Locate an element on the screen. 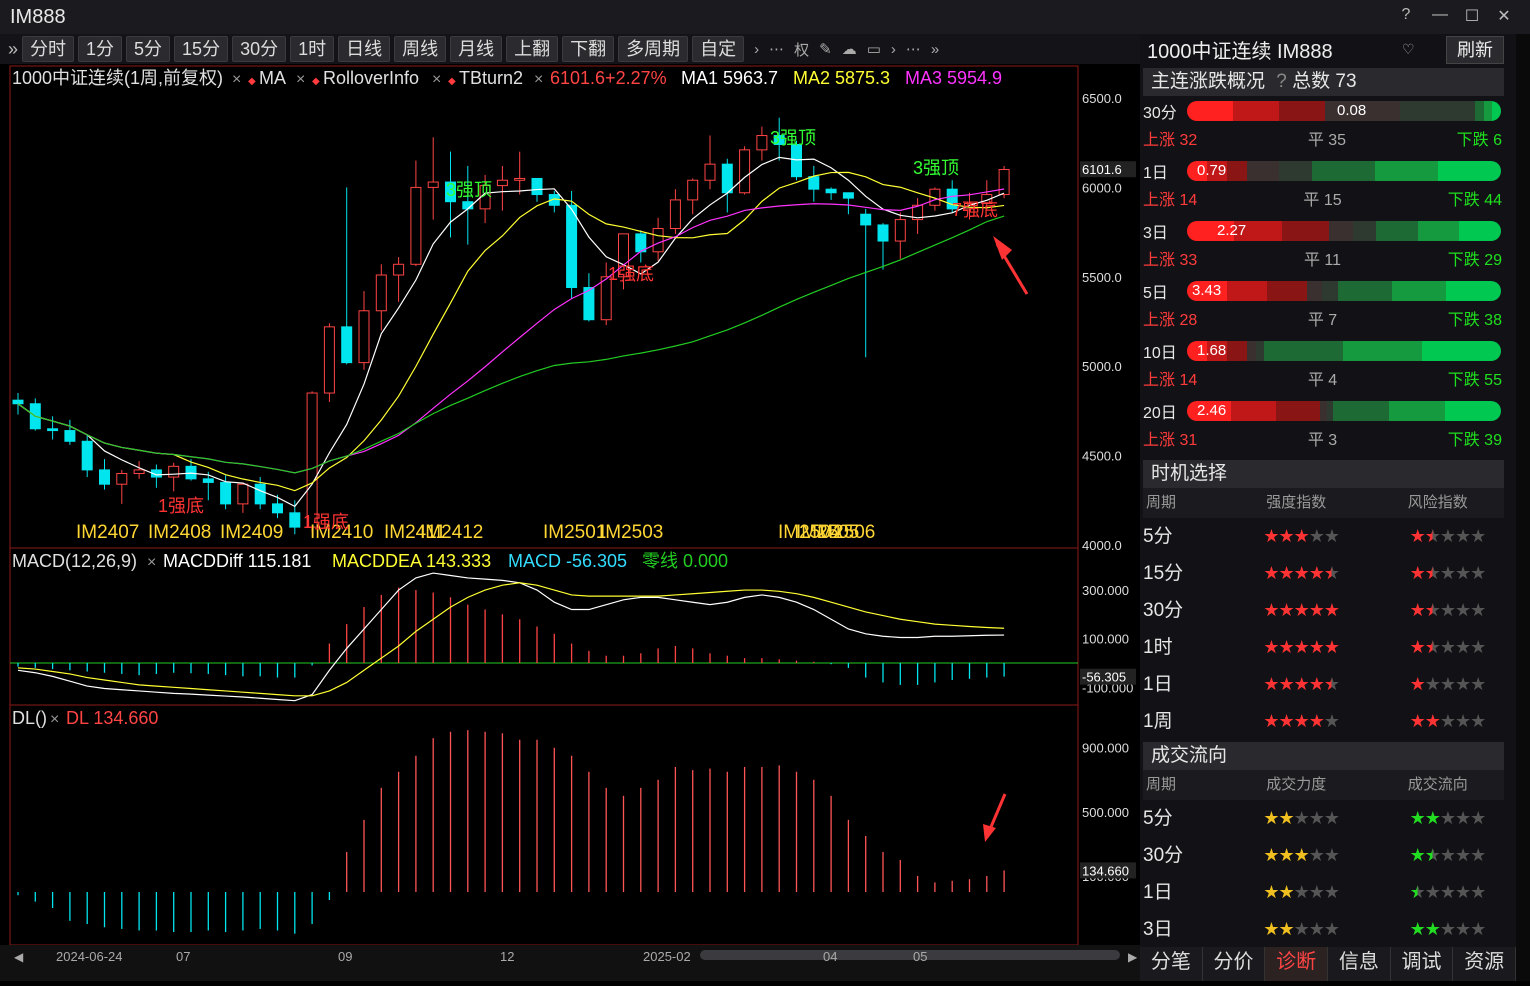 The image size is (1530, 986). close-tbturn-icon: × is located at coordinates (436, 79).